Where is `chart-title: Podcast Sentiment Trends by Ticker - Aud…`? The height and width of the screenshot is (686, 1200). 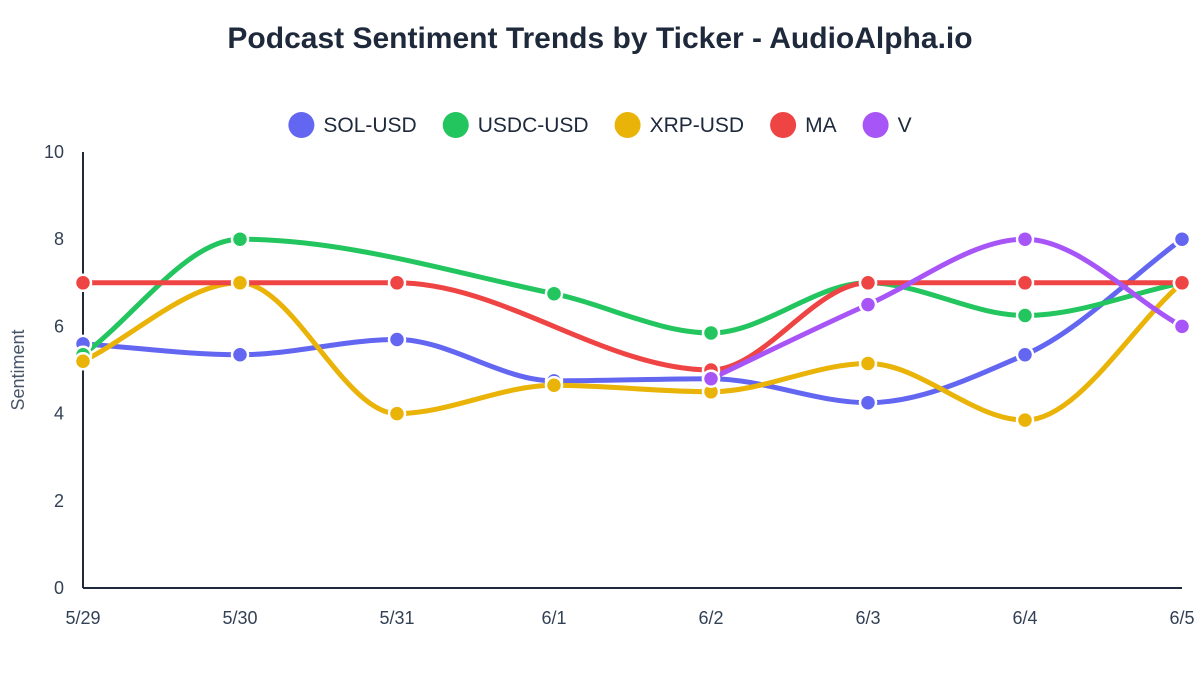
chart-title: Podcast Sentiment Trends by Ticker - Aud… is located at coordinates (600, 38).